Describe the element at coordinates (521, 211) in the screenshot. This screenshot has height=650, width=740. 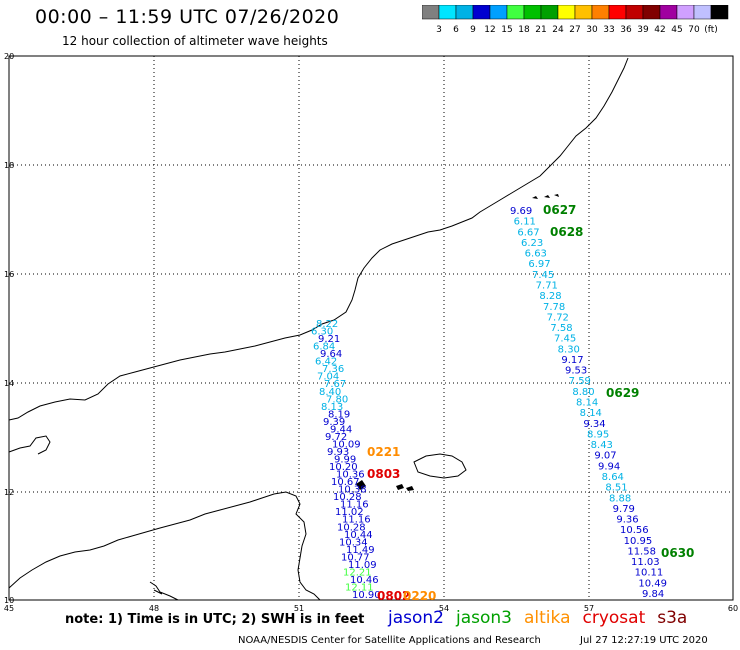
I see `wave-height-value: 9.69` at that location.